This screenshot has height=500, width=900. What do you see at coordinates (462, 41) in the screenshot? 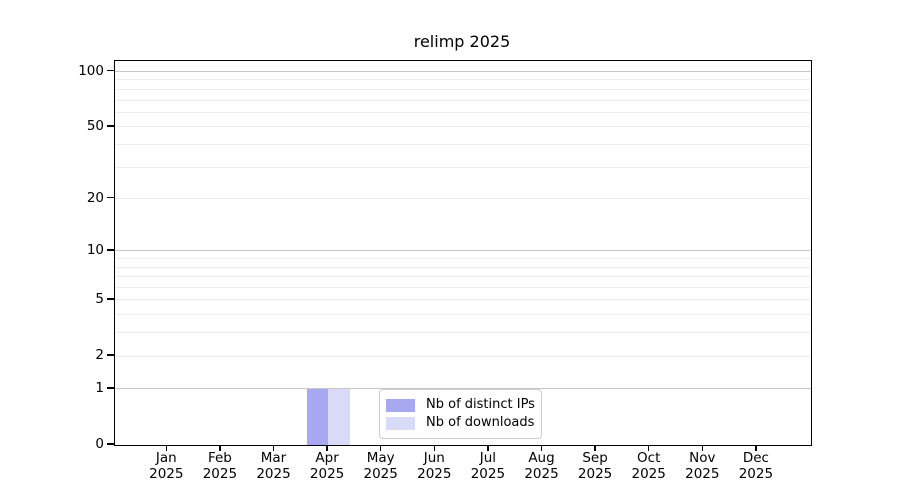
I see `chart-title: relimp 2025` at bounding box center [462, 41].